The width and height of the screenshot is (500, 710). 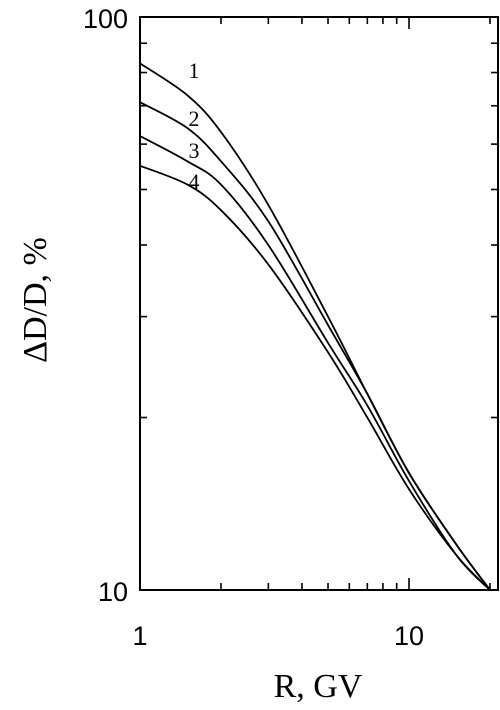 I want to click on y-tick-label-10: 10, so click(x=113, y=592).